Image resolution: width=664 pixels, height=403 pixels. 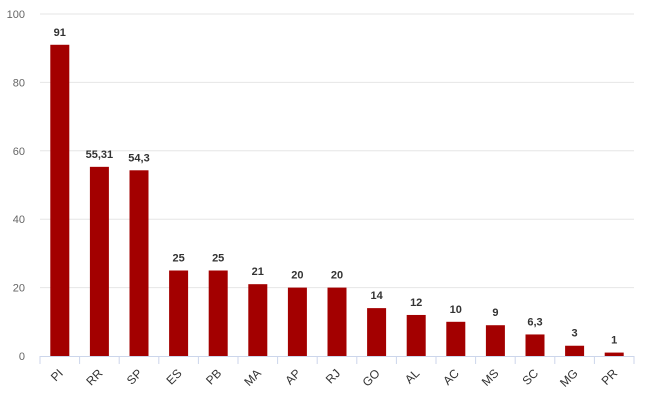 I want to click on x-tick-label: SC, so click(x=530, y=377).